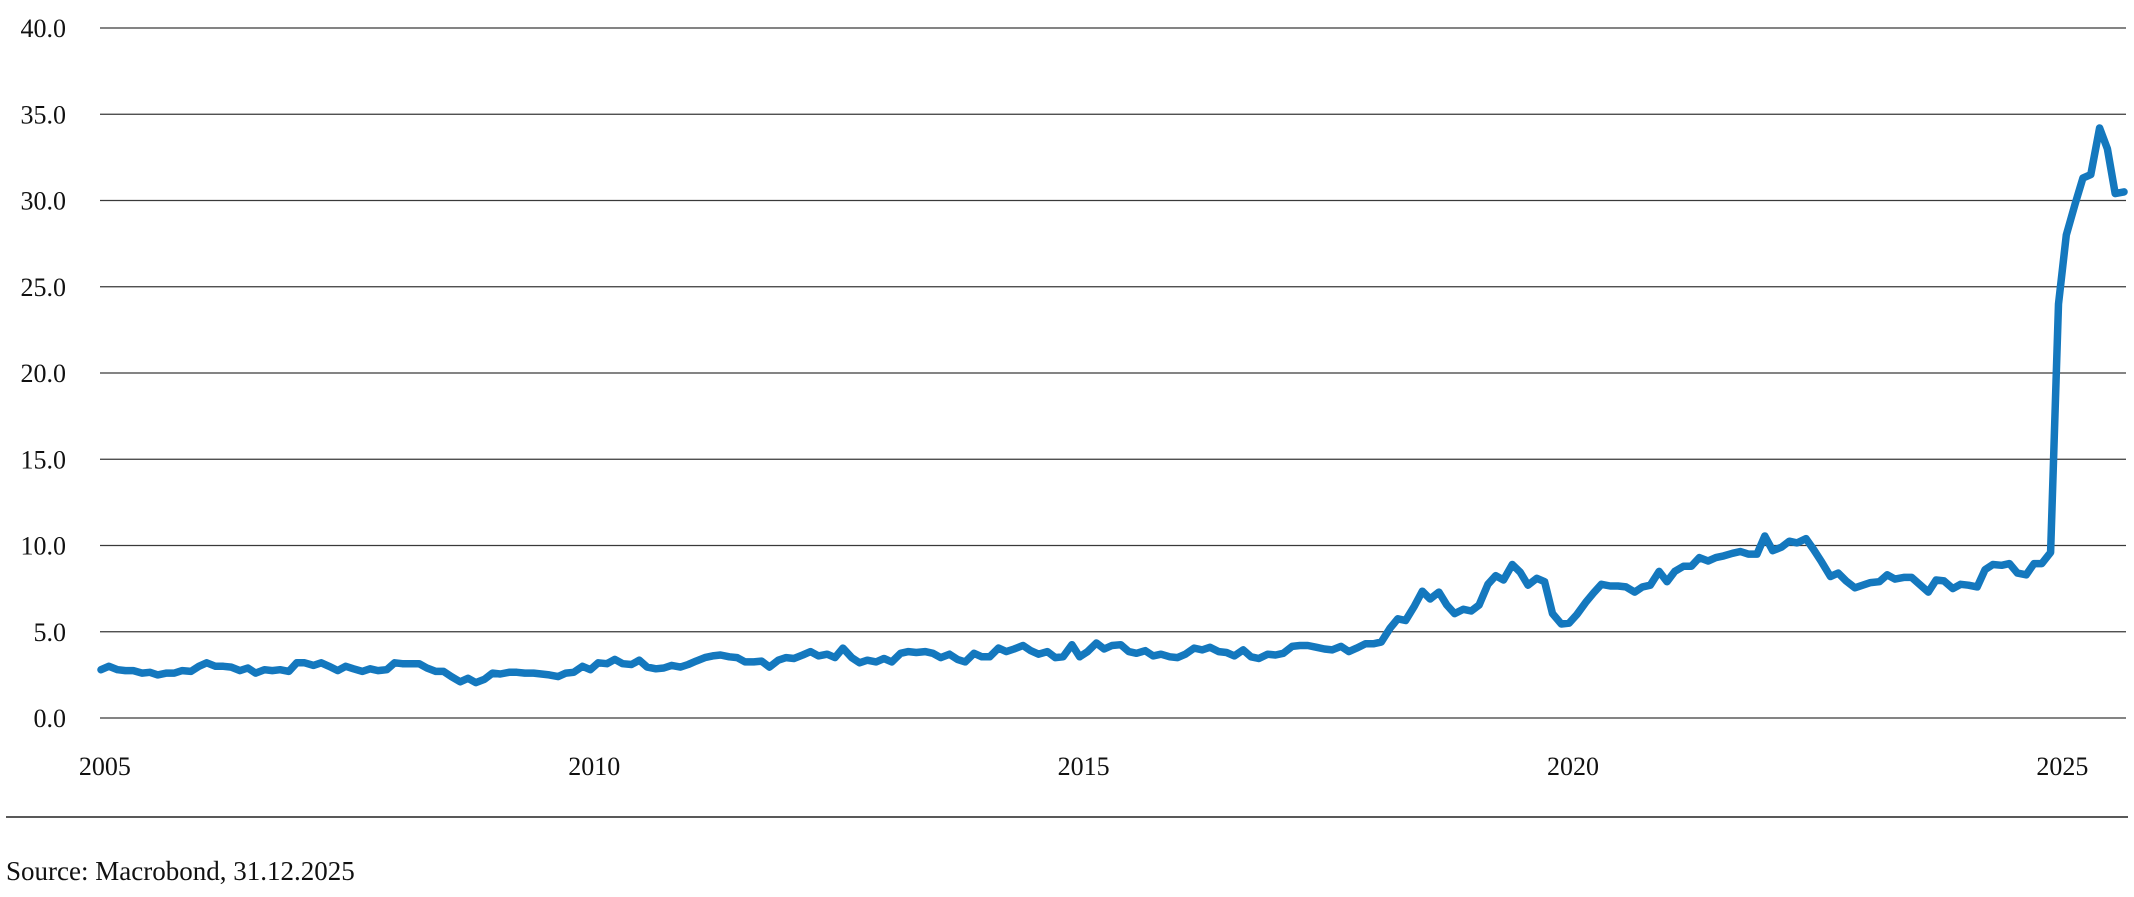 The height and width of the screenshot is (897, 2134). Describe the element at coordinates (44, 28) in the screenshot. I see `y-tick-label: 40.0` at that location.